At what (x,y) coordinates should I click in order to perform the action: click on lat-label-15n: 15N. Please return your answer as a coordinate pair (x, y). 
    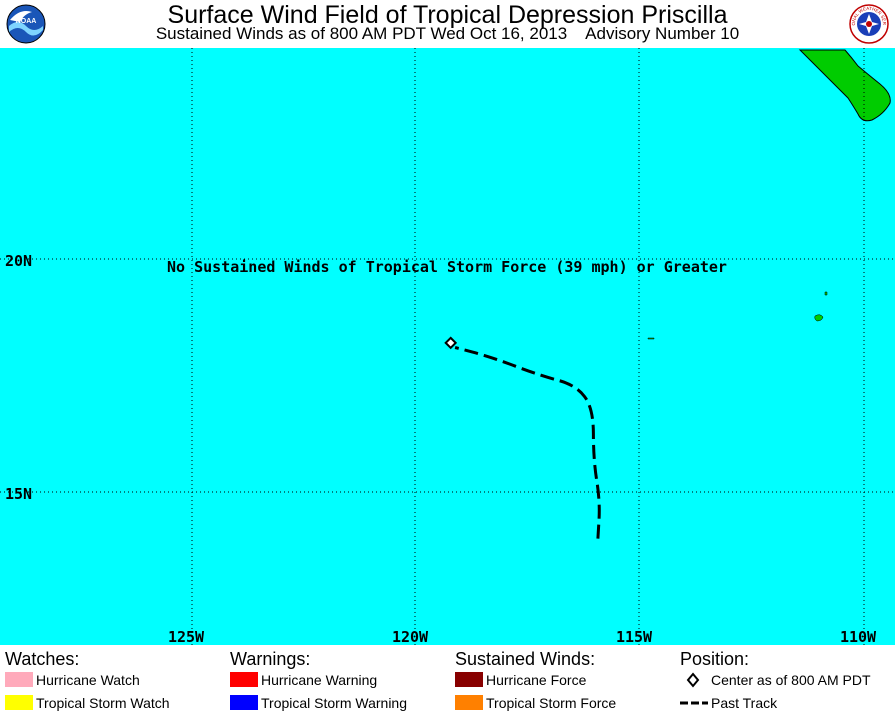
    Looking at the image, I should click on (18, 494).